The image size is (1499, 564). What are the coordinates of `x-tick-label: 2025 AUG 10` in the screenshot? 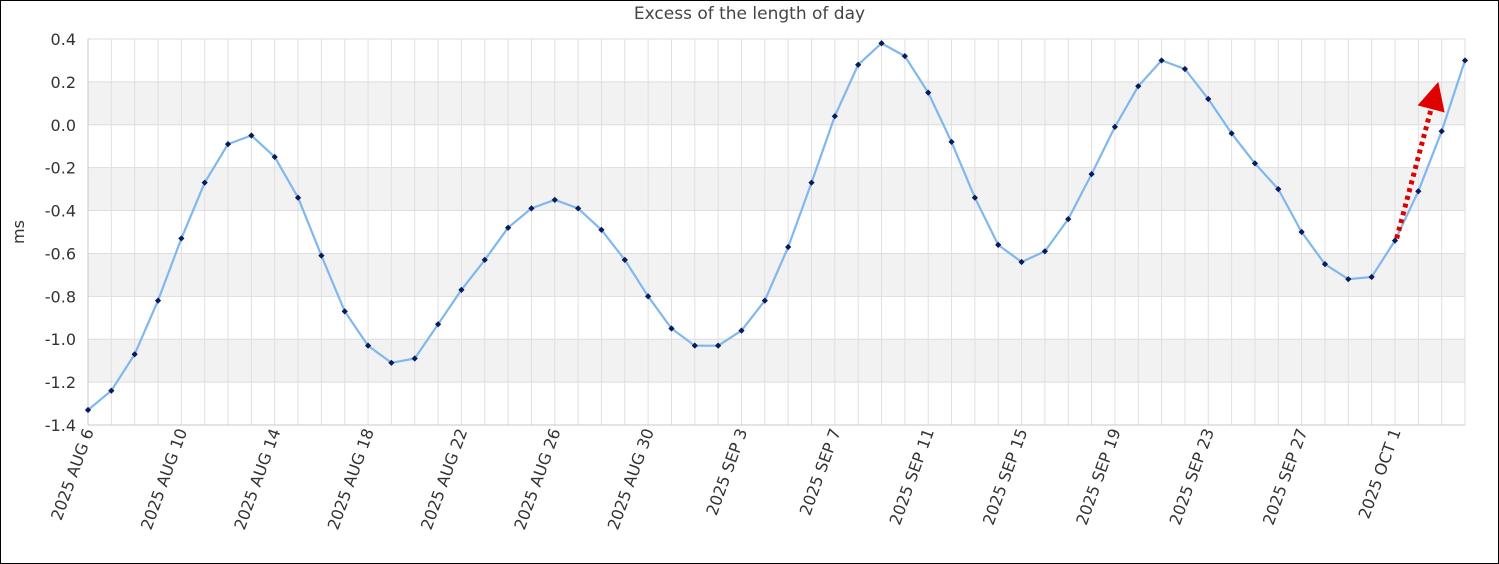 It's located at (164, 479).